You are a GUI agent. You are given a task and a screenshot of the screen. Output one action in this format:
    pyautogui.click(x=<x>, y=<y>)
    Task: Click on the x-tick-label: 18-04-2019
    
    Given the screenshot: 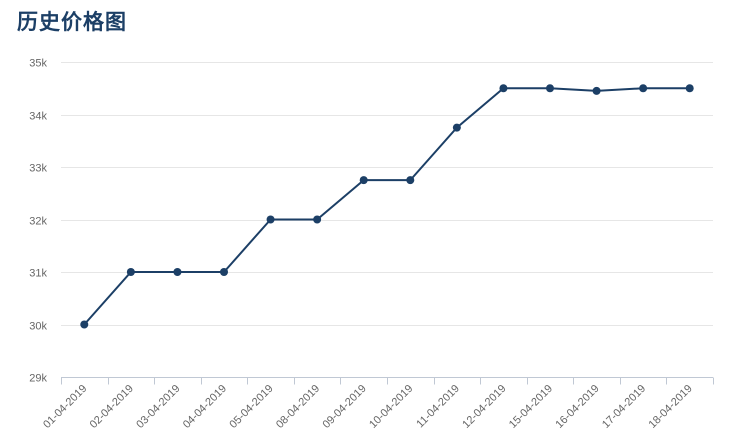 What is the action you would take?
    pyautogui.click(x=671, y=407)
    